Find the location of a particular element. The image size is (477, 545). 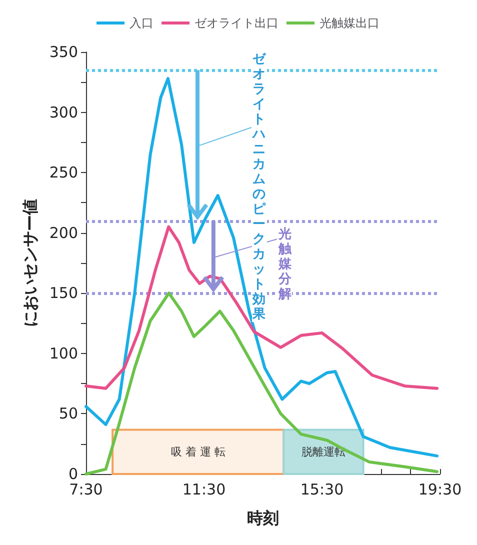

y-tick-label: 300 is located at coordinates (63, 112).